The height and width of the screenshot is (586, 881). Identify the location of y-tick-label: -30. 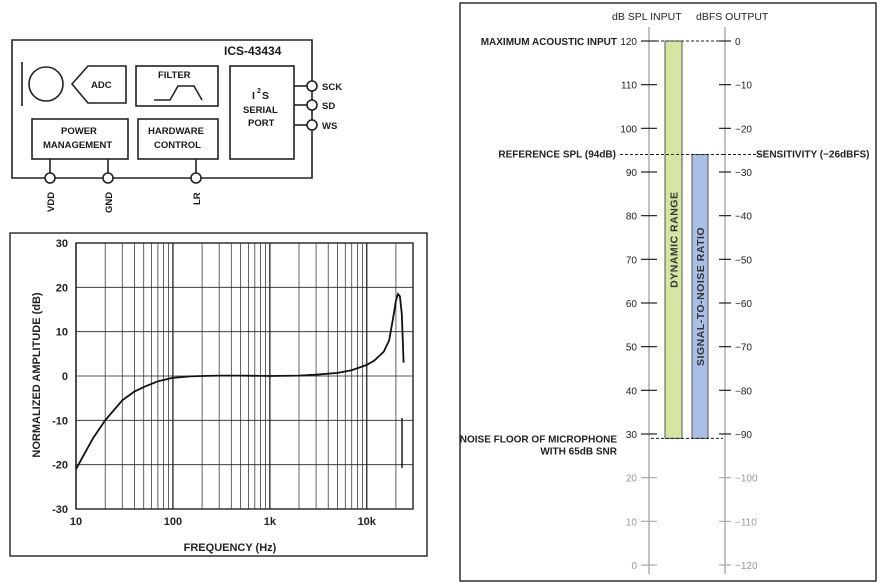
(60, 510).